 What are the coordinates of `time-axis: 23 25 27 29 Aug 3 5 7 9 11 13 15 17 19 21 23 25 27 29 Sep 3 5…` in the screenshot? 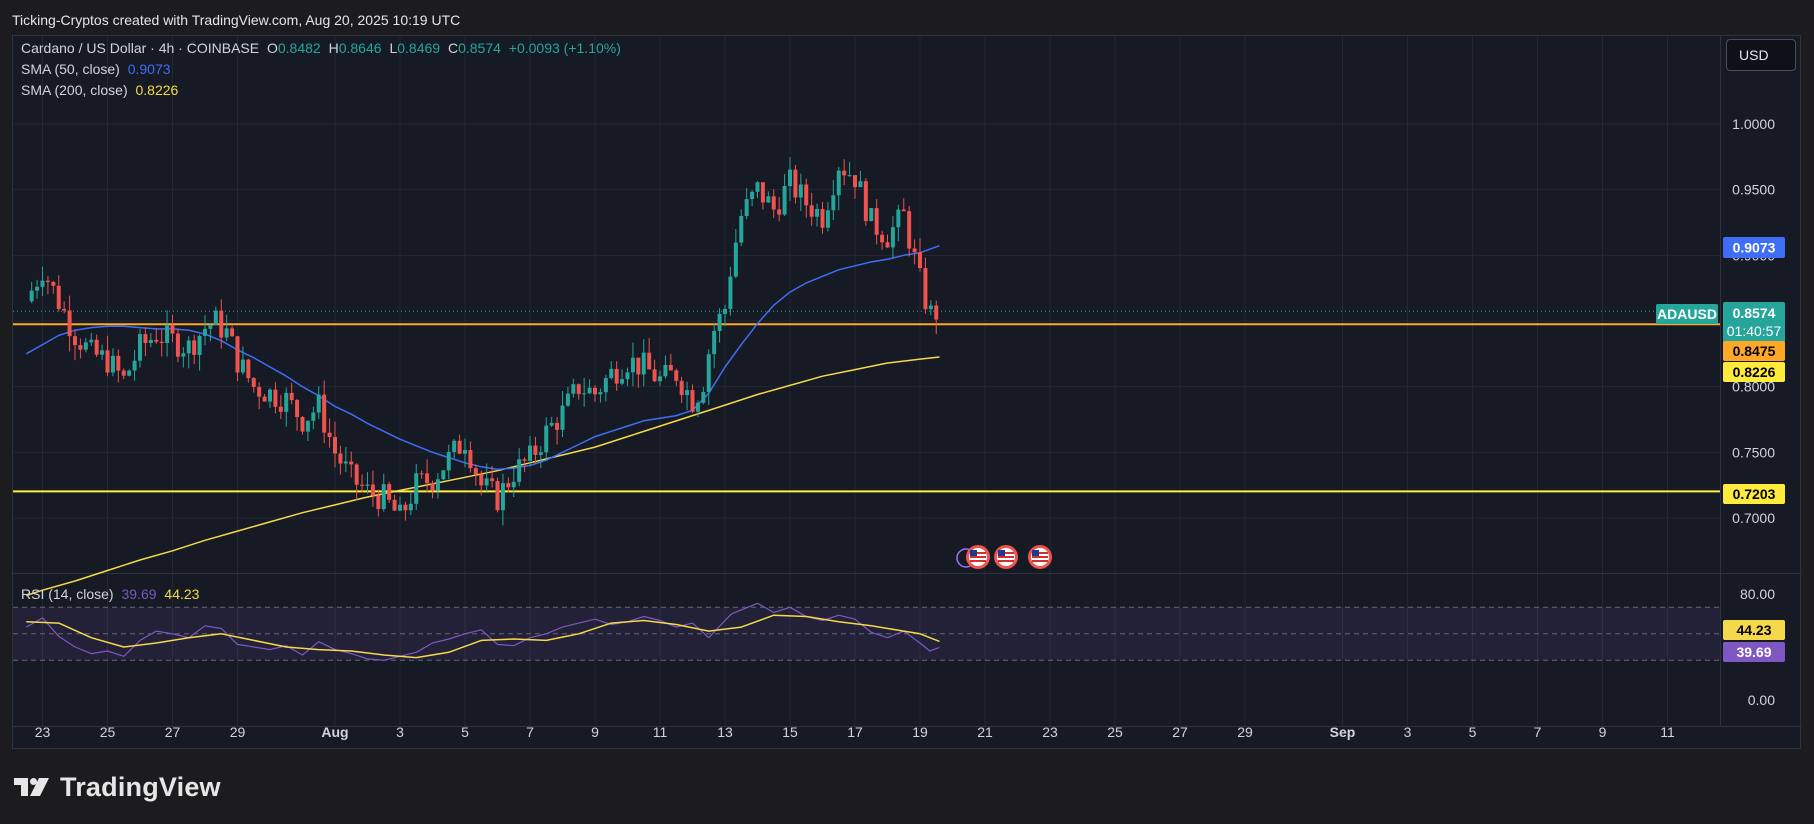 It's located at (855, 732).